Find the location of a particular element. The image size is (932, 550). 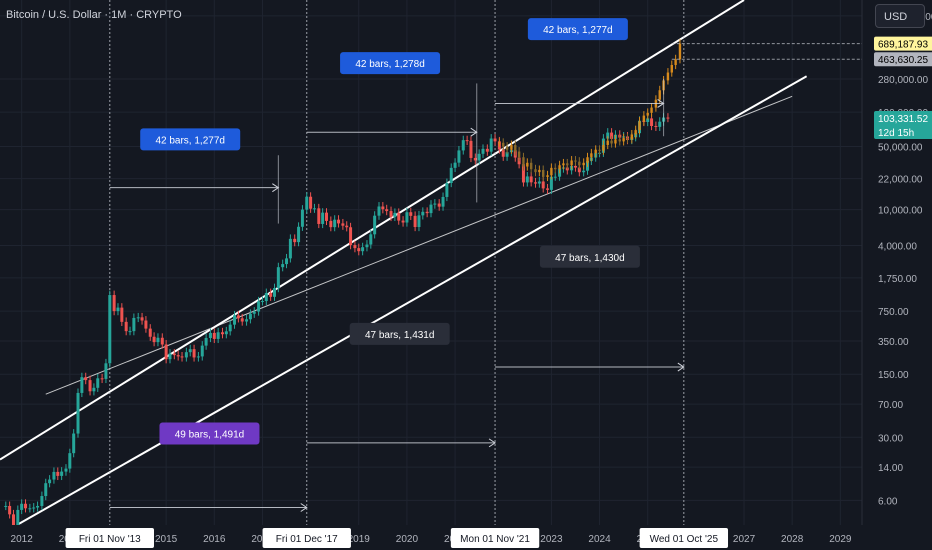

price-tick-9: 10,000.00 is located at coordinates (900, 211).